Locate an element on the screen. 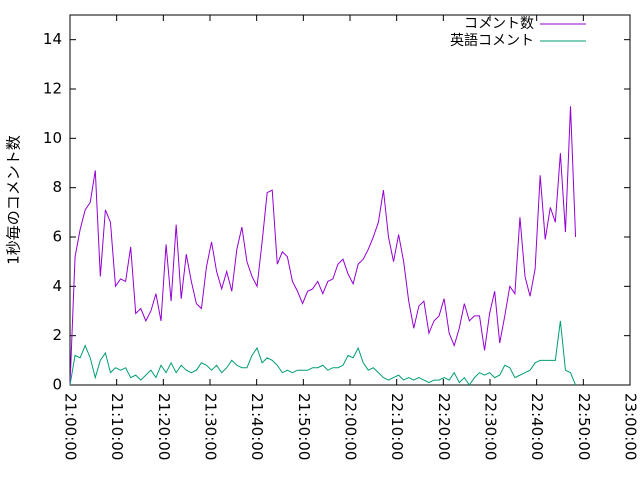 This screenshot has width=640, height=480. x-tick-label: 21:30:00 is located at coordinates (211, 426).